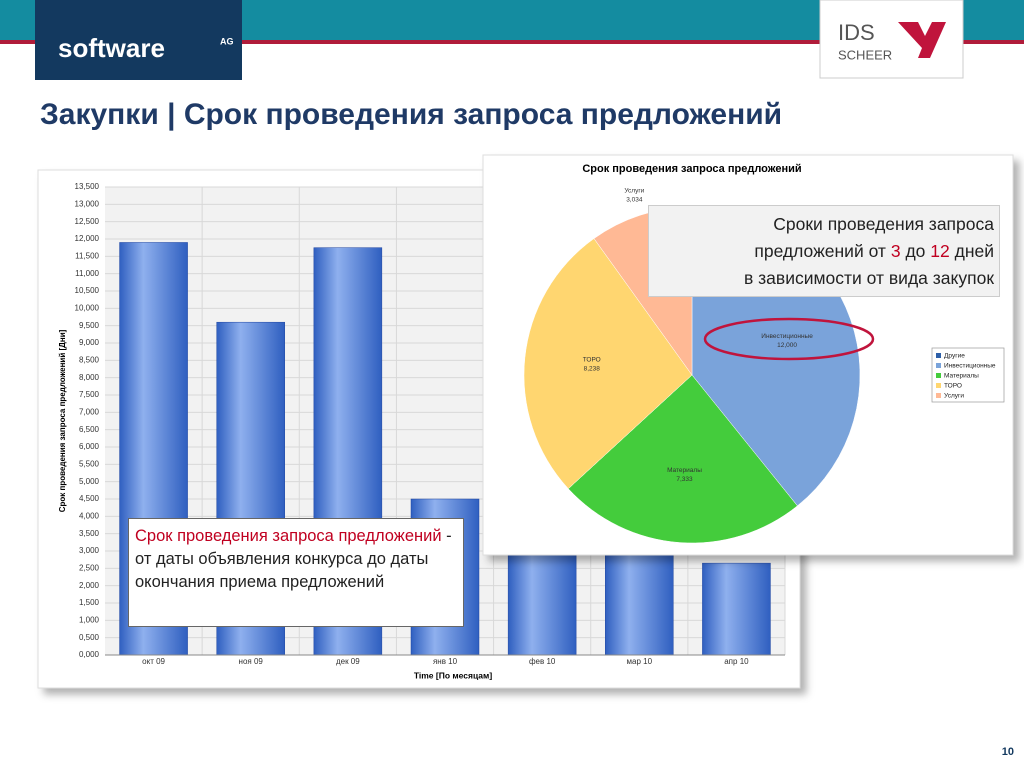 The width and height of the screenshot is (1024, 768). What do you see at coordinates (787, 336) in the screenshot?
I see `slice-label: Инвестиционные` at bounding box center [787, 336].